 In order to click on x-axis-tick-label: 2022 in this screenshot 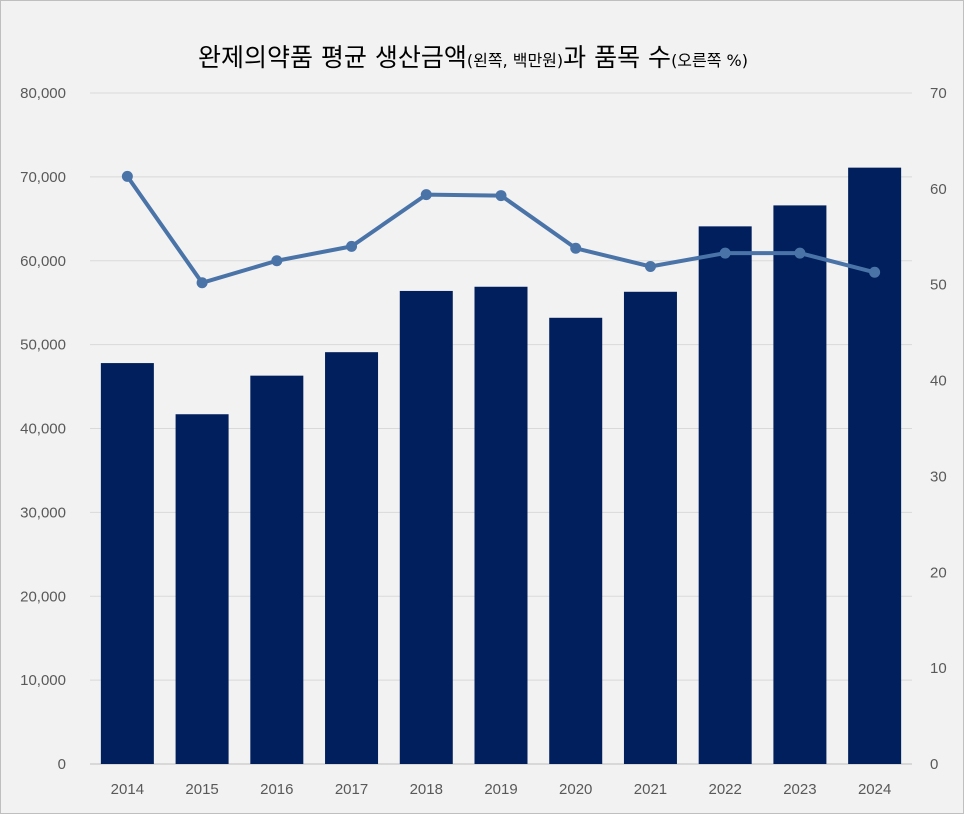, I will do `click(724, 789)`.